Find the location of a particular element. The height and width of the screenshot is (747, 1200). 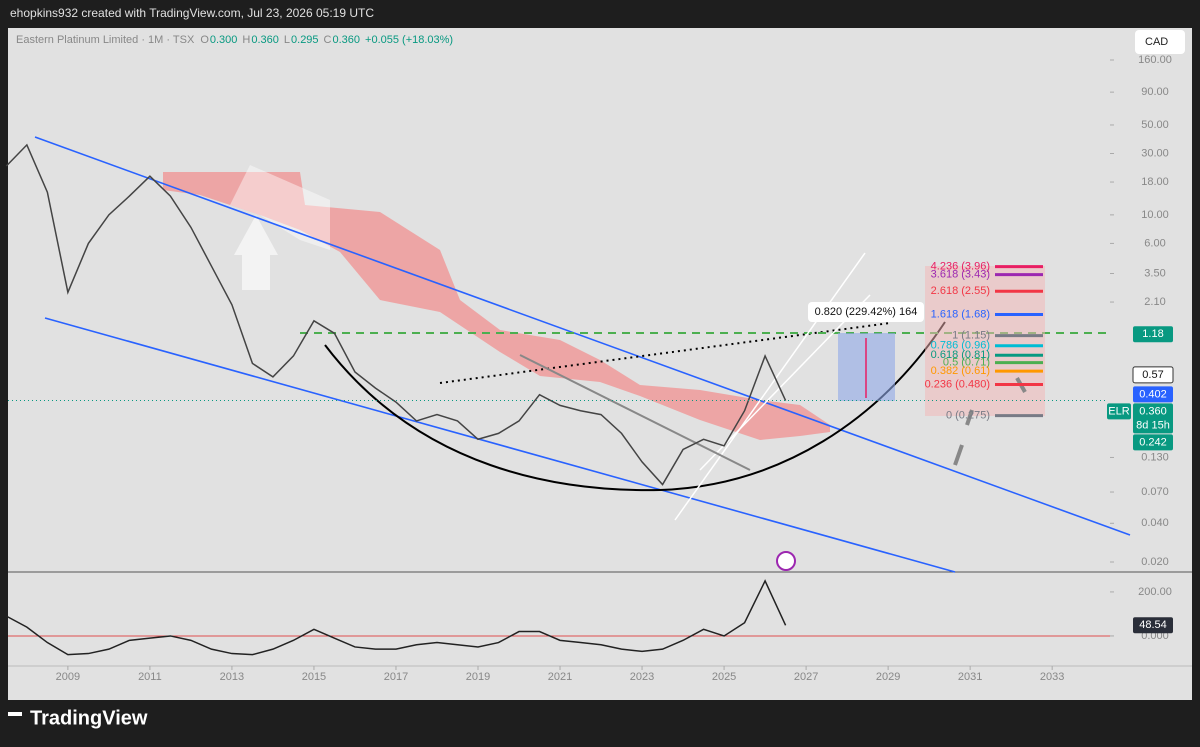

y-tick-label: 18.00 is located at coordinates (1155, 182).